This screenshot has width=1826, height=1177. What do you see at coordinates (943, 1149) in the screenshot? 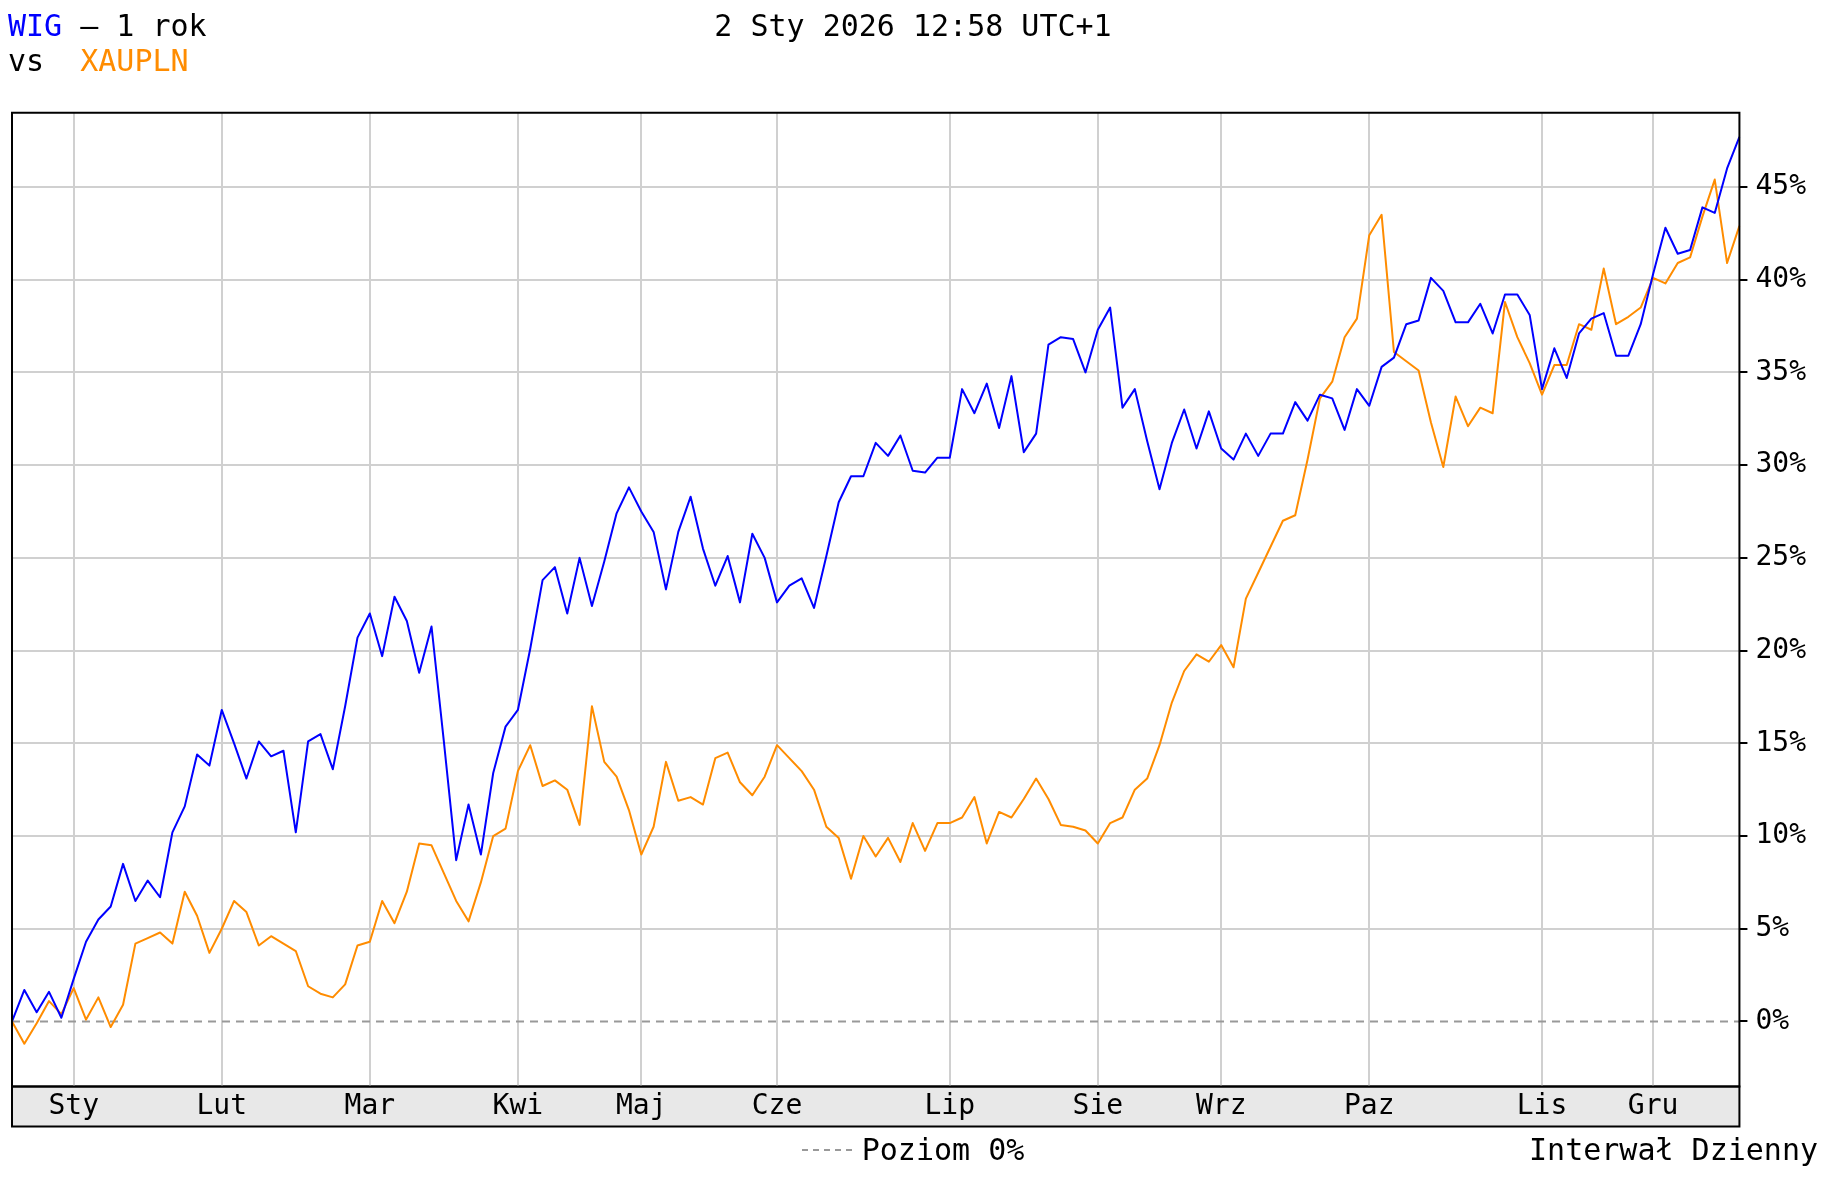
I see `legend-label: Poziom 0%` at bounding box center [943, 1149].